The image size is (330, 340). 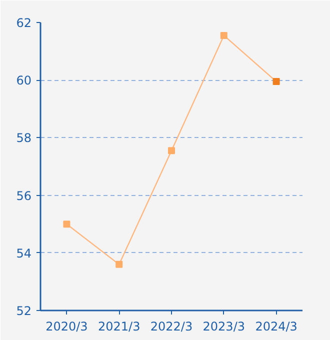 What do you see at coordinates (67, 327) in the screenshot?
I see `x-tick-label: 2020/3` at bounding box center [67, 327].